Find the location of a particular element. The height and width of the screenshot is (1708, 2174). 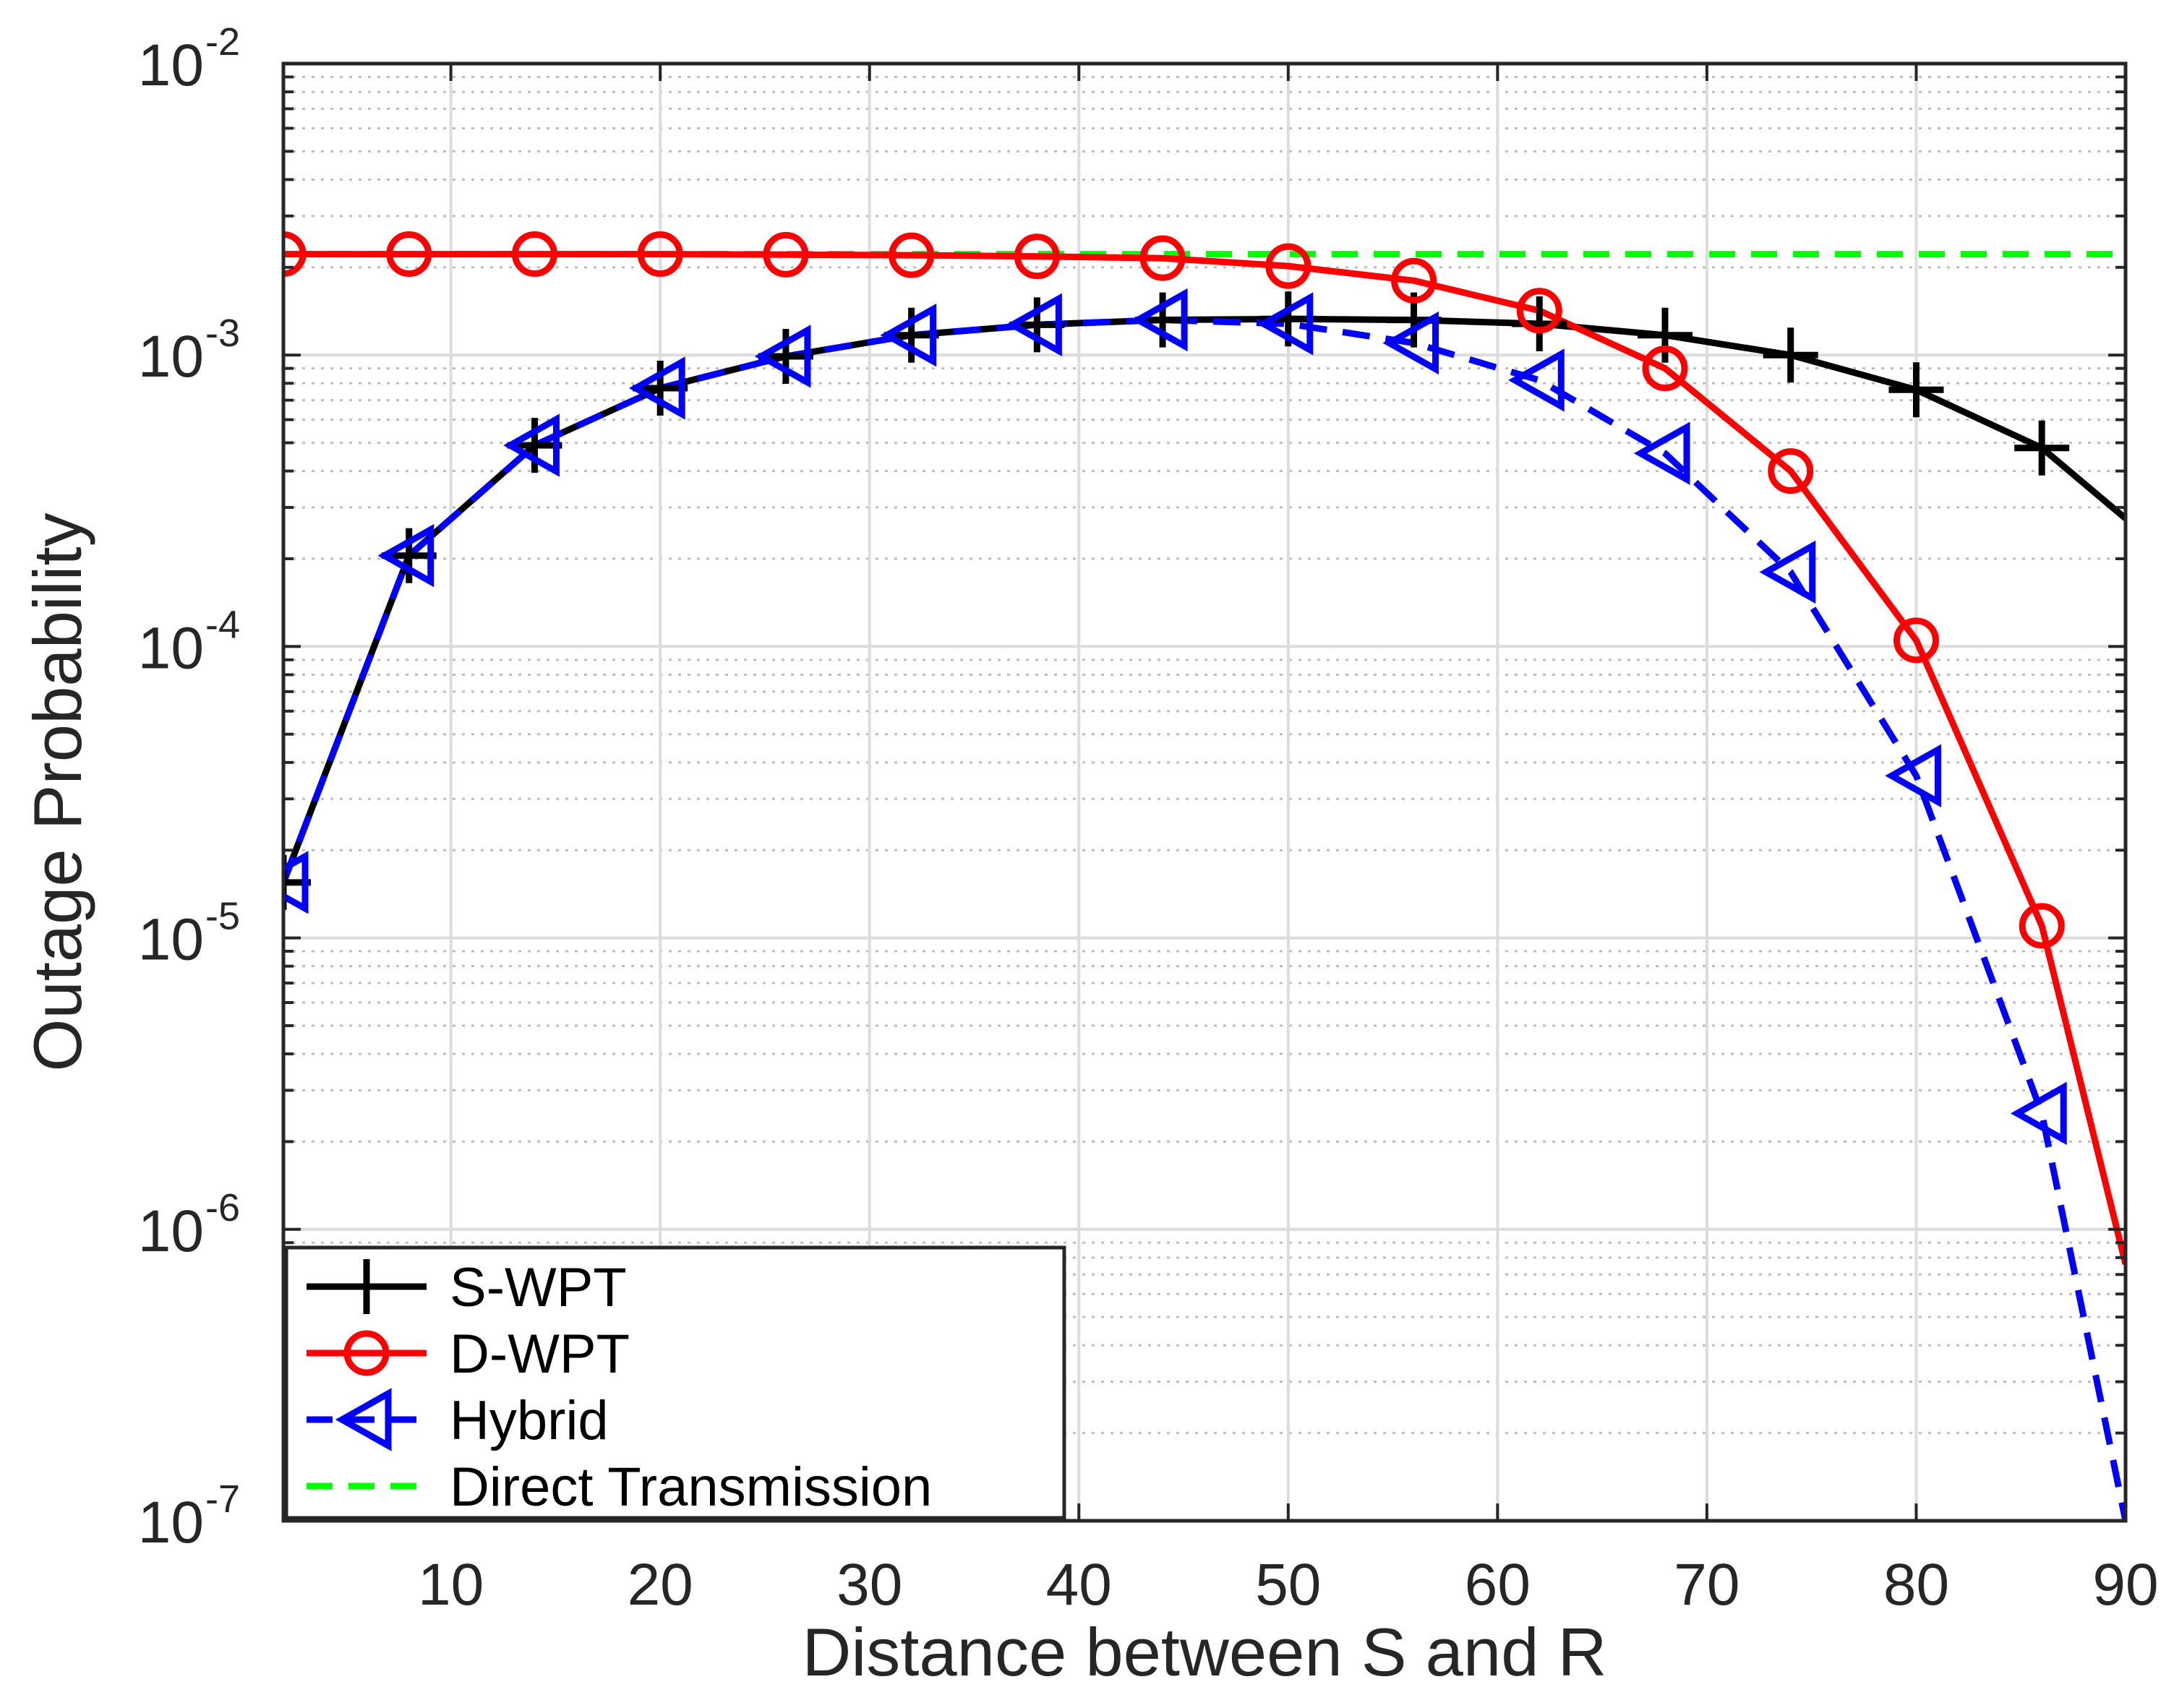

legend-label-s-wpt: S-WPT is located at coordinates (538, 1287).